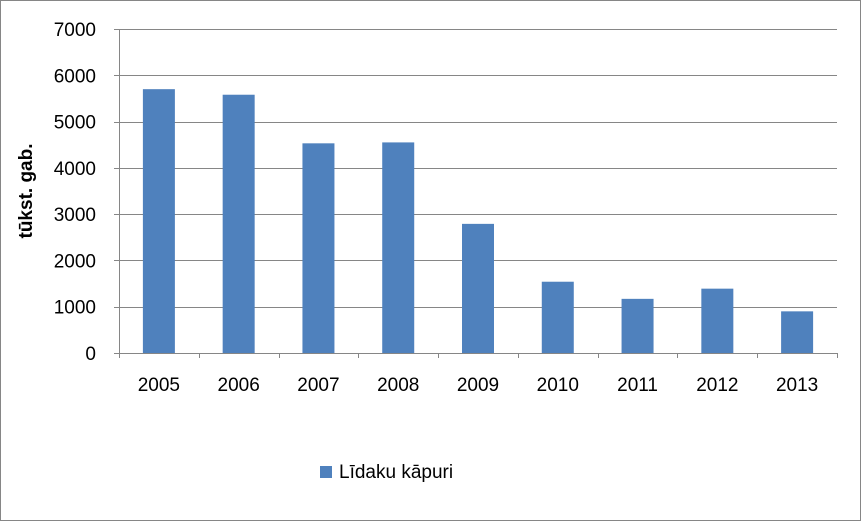  What do you see at coordinates (75, 123) in the screenshot?
I see `y-tick-label: 5000` at bounding box center [75, 123].